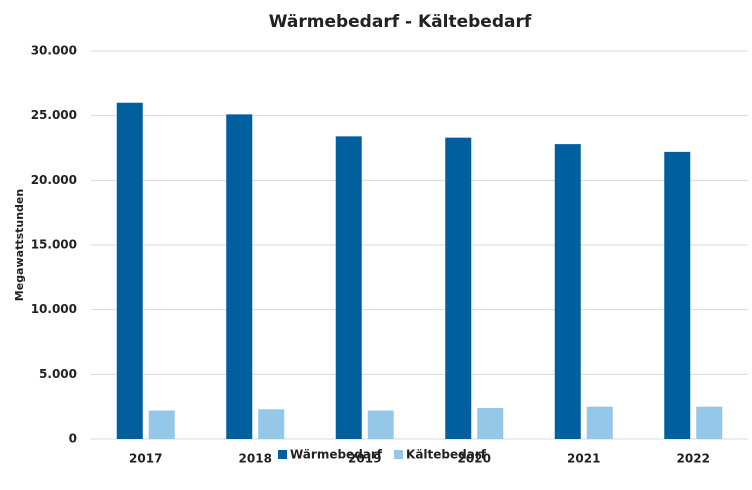 This screenshot has width=752, height=490. What do you see at coordinates (54, 309) in the screenshot?
I see `y-tick-label: 10.000` at bounding box center [54, 309].